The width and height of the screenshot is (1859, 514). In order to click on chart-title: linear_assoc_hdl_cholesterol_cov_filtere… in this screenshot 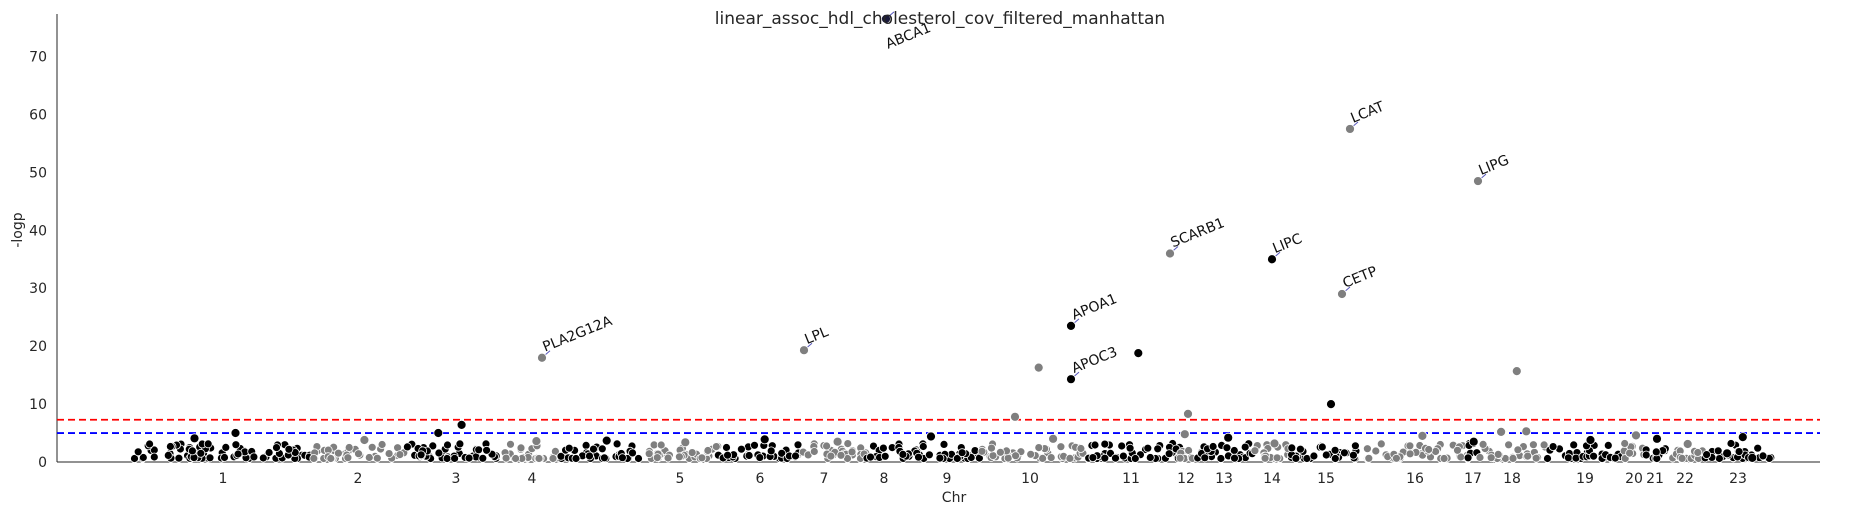, I will do `click(940, 19)`.